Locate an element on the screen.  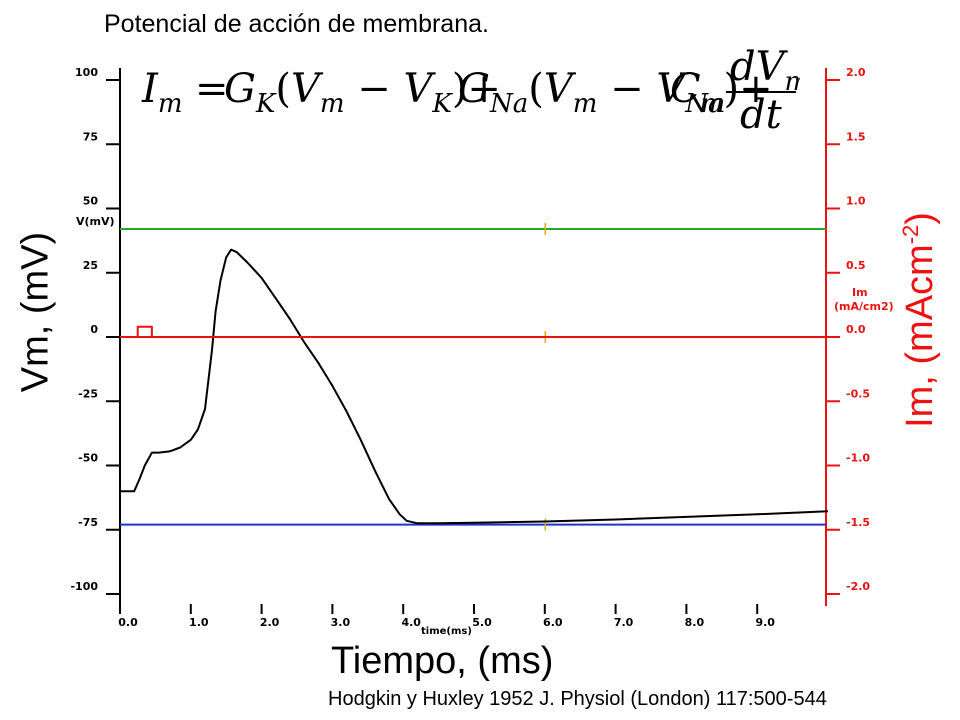
x-axis-tick-label: 9.0 is located at coordinates (765, 622).